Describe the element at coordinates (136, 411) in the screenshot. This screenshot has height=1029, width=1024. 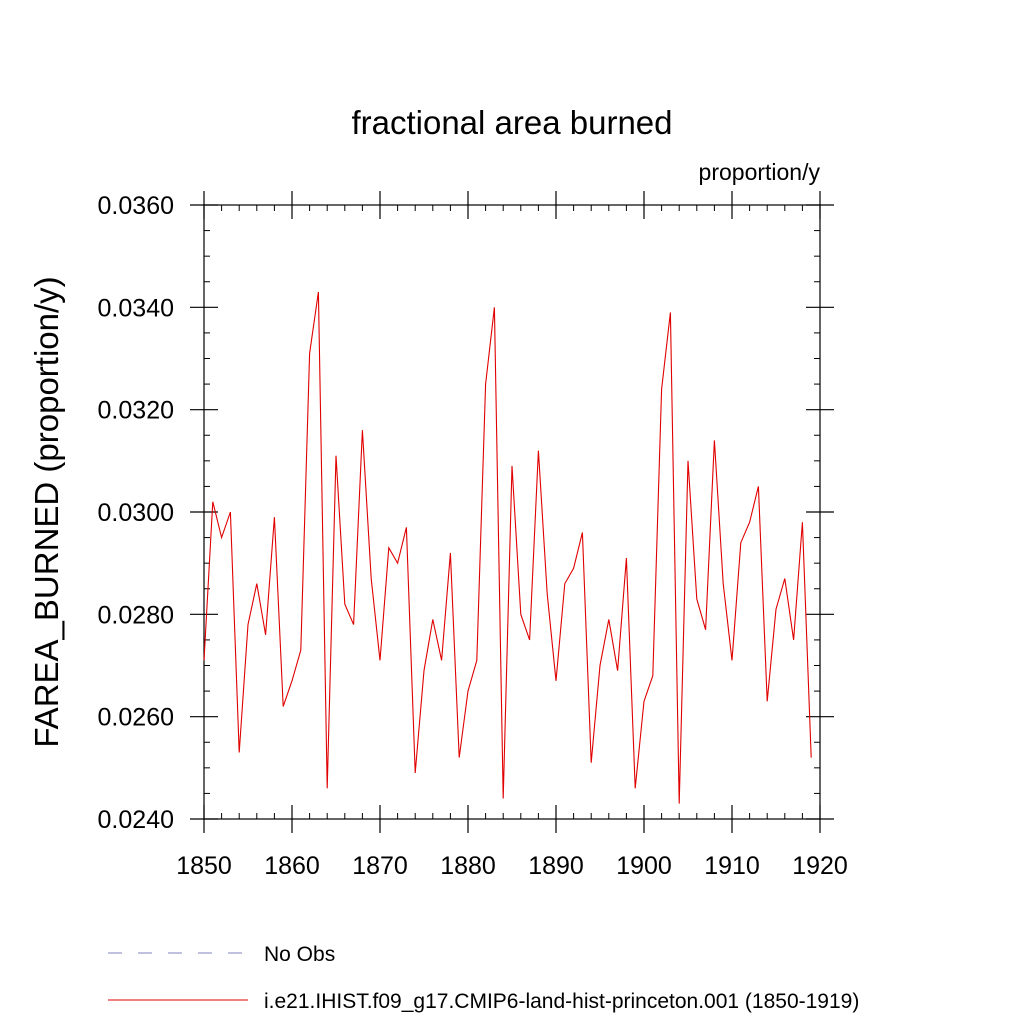
I see `y-tick-label: 0.0320` at that location.